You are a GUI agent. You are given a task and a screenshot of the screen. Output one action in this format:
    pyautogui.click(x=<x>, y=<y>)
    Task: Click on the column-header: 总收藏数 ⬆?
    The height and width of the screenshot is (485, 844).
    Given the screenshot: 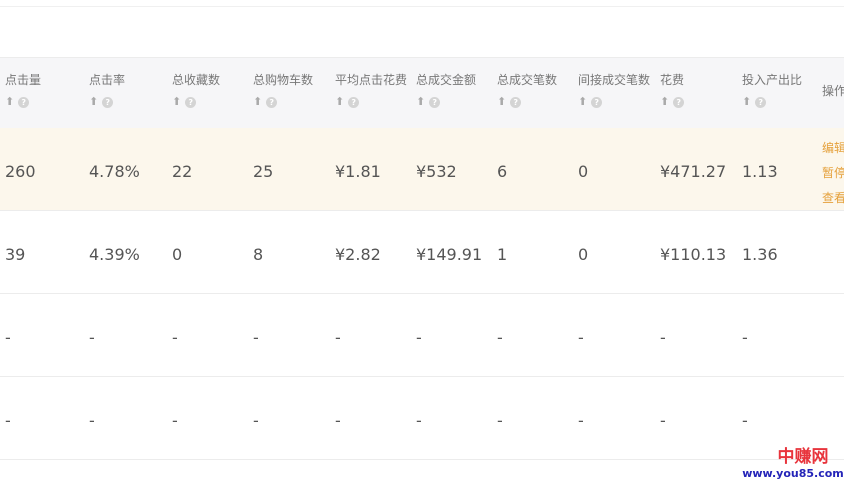 What is the action you would take?
    pyautogui.click(x=210, y=91)
    